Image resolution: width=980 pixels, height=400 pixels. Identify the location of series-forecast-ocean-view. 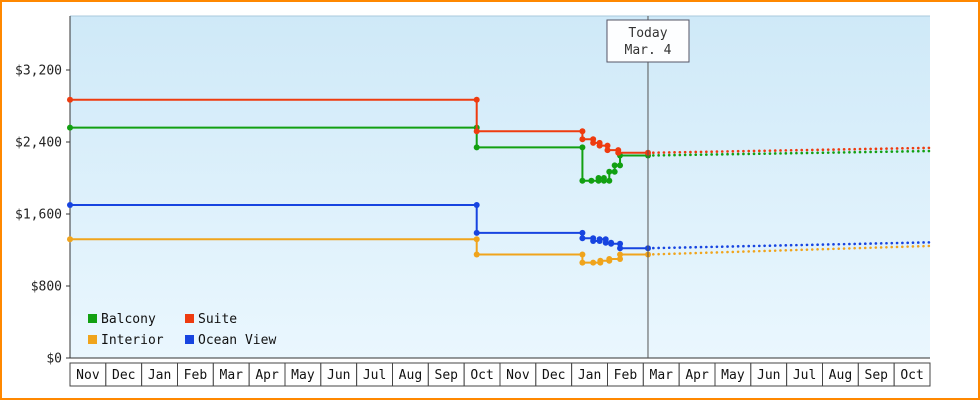
(789, 245).